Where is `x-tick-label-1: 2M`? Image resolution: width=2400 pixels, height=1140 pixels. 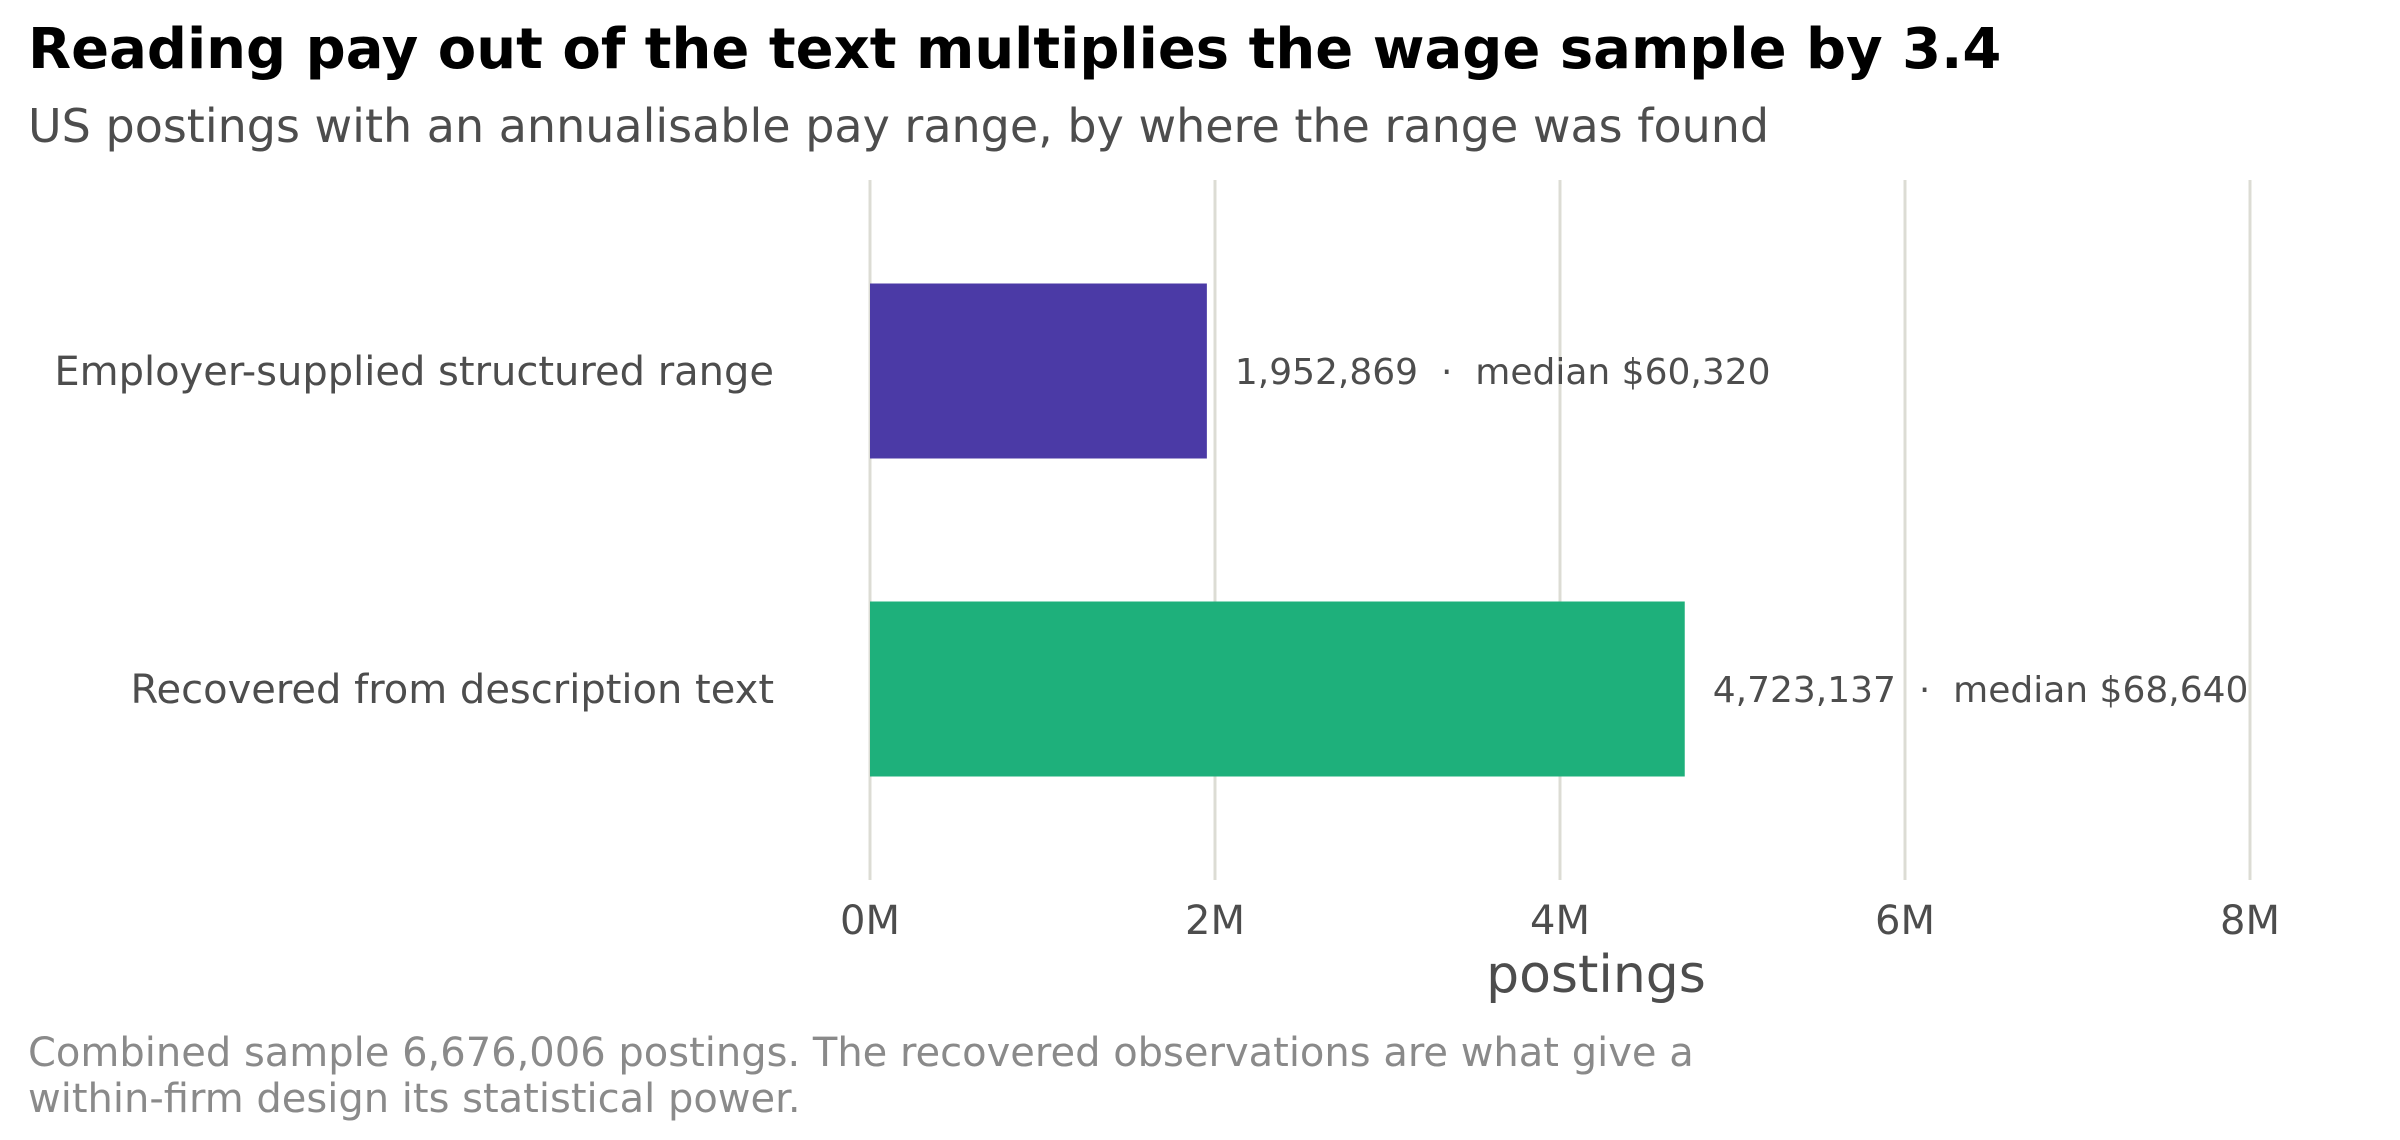 x-tick-label-1: 2M is located at coordinates (1215, 921).